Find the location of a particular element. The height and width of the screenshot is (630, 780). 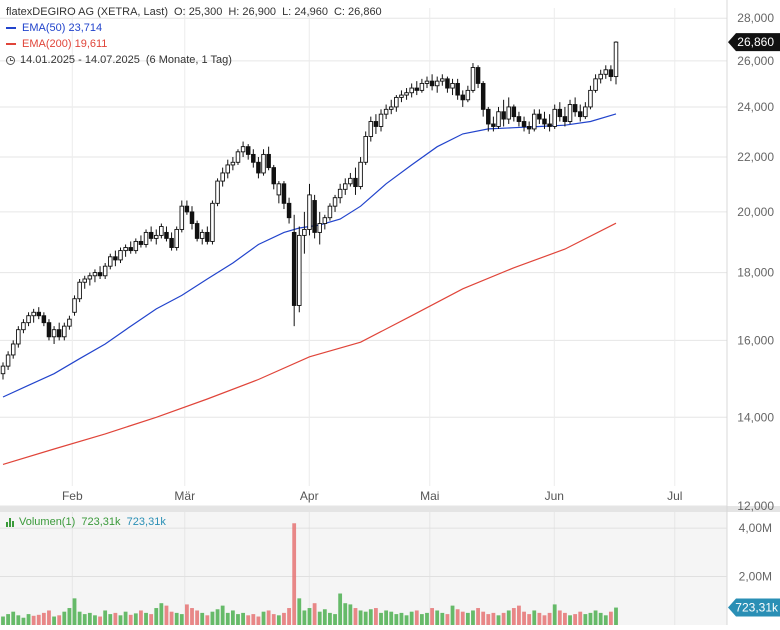

volume-legend: Volumen(1) 723,31k 723,31k is located at coordinates (86, 522).